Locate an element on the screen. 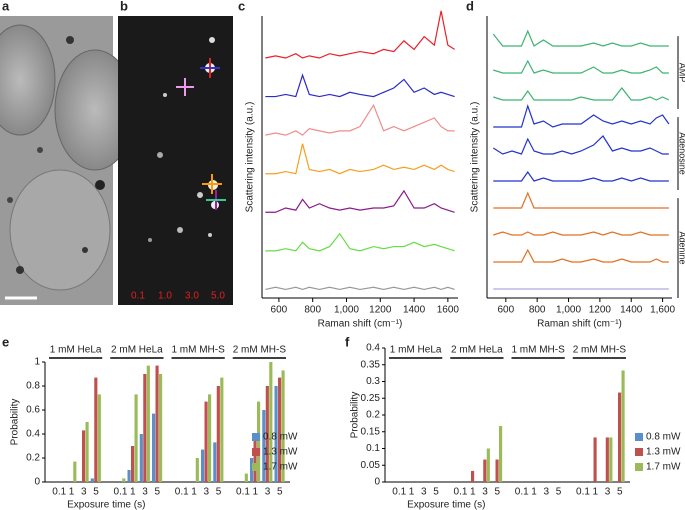 The image size is (685, 510). y-tick-label: 0 is located at coordinates (377, 482).